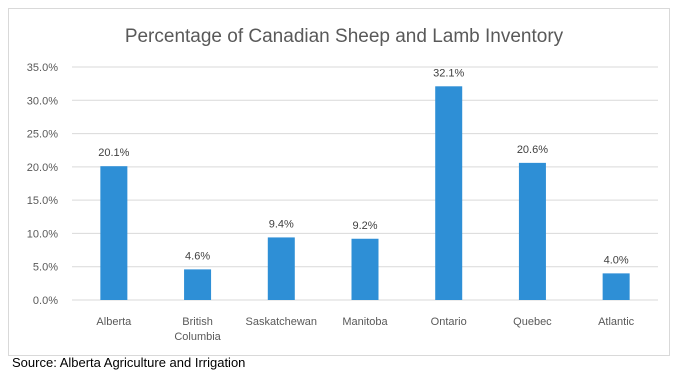 The width and height of the screenshot is (675, 370). Describe the element at coordinates (532, 322) in the screenshot. I see `category-label: Quebec` at that location.